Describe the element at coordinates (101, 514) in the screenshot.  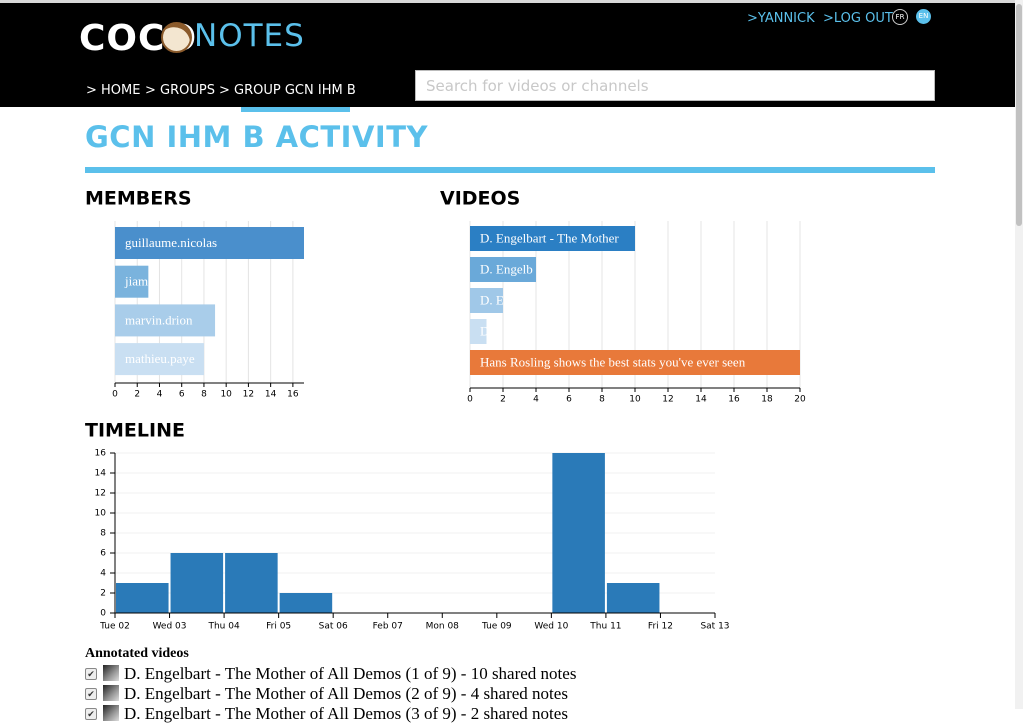
I see `y-tick-label: 10` at that location.